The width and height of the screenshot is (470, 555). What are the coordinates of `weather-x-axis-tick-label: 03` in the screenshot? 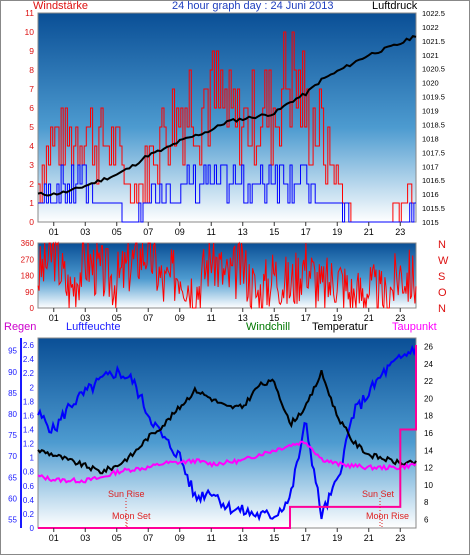 It's located at (85, 538).